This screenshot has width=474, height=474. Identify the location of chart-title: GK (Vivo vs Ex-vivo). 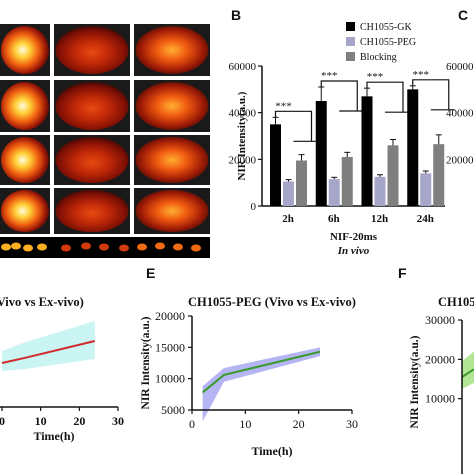
(42, 302).